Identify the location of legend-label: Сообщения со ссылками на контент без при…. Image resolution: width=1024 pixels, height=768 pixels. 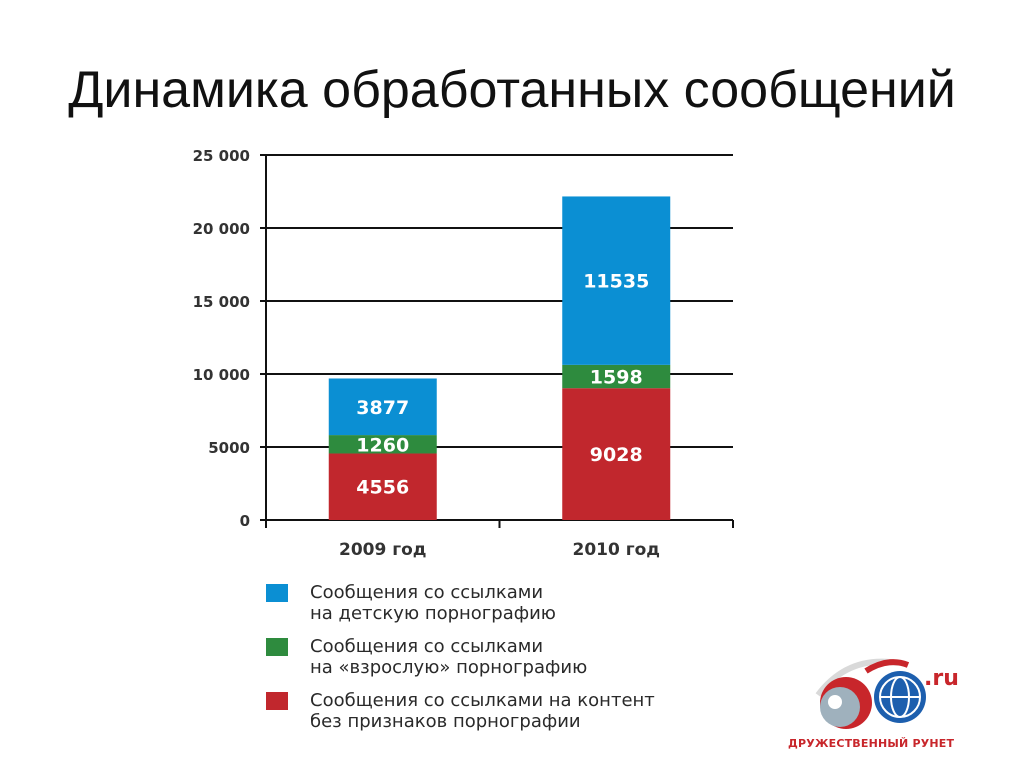
(482, 711).